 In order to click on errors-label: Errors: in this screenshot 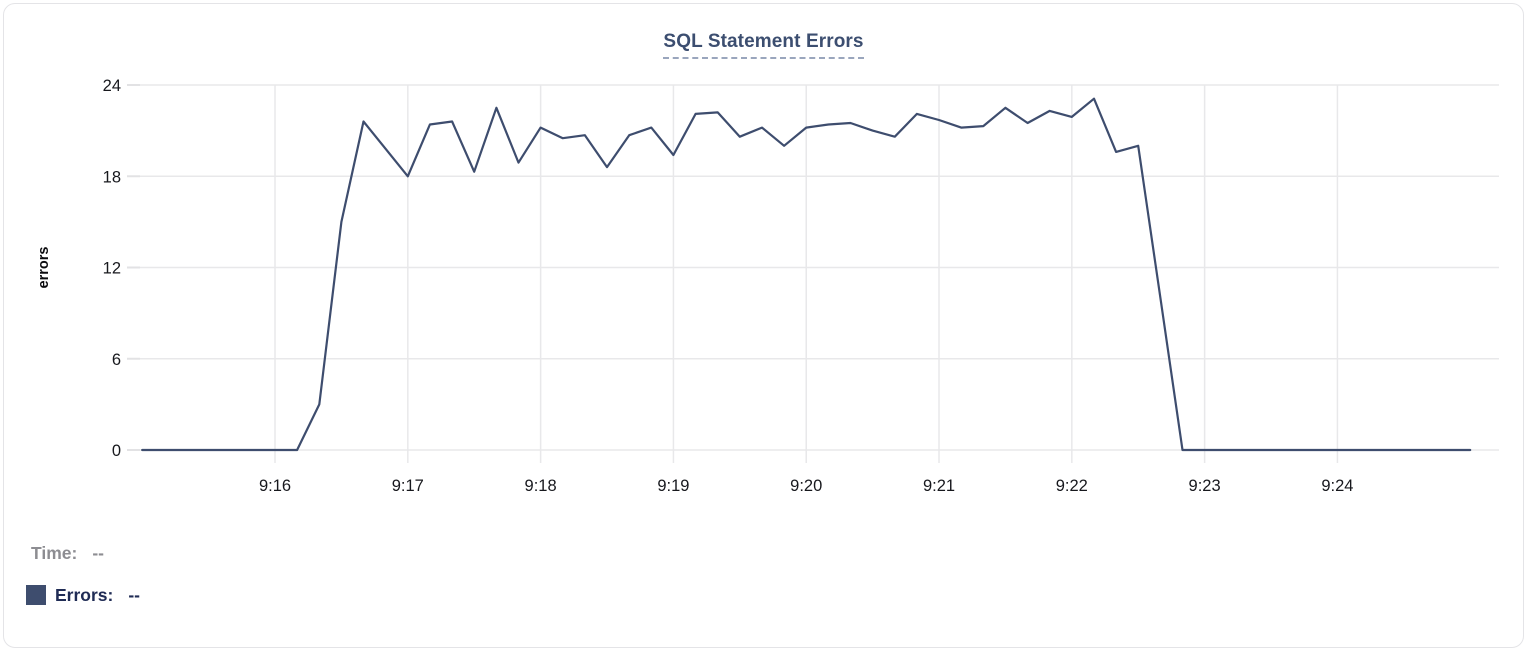, I will do `click(84, 595)`.